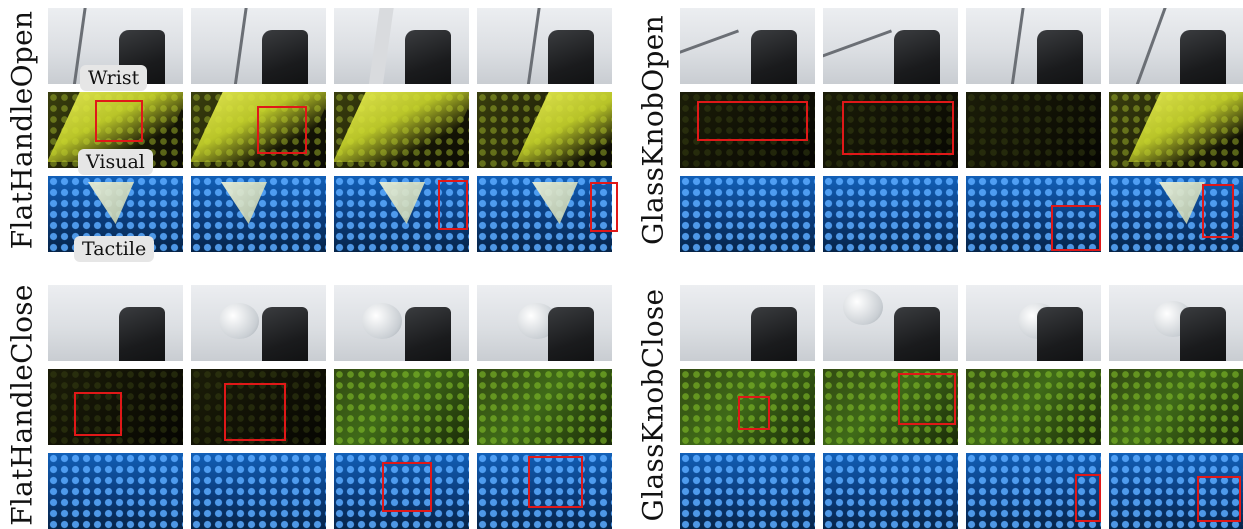 The height and width of the screenshot is (529, 1243). Describe the element at coordinates (22, 405) in the screenshot. I see `task-label-flat-handle-close: FlatHandleClose` at that location.